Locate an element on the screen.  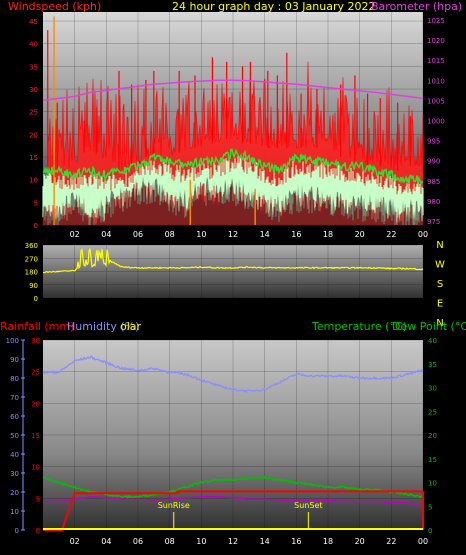
legend-humidity: Humidity (%) is located at coordinates (103, 326).